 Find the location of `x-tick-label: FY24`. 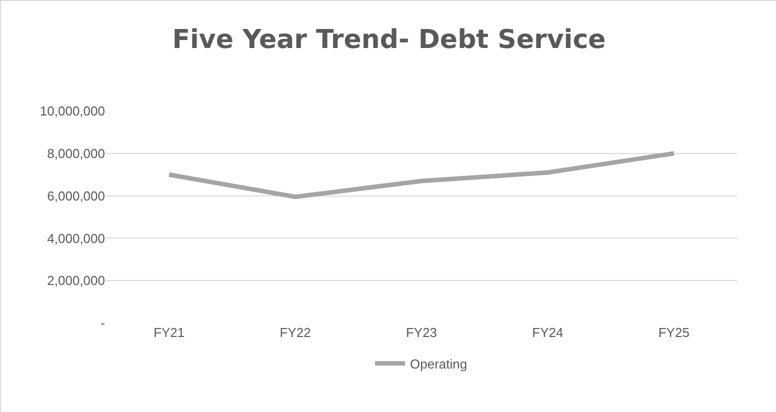

x-tick-label: FY24 is located at coordinates (548, 332).